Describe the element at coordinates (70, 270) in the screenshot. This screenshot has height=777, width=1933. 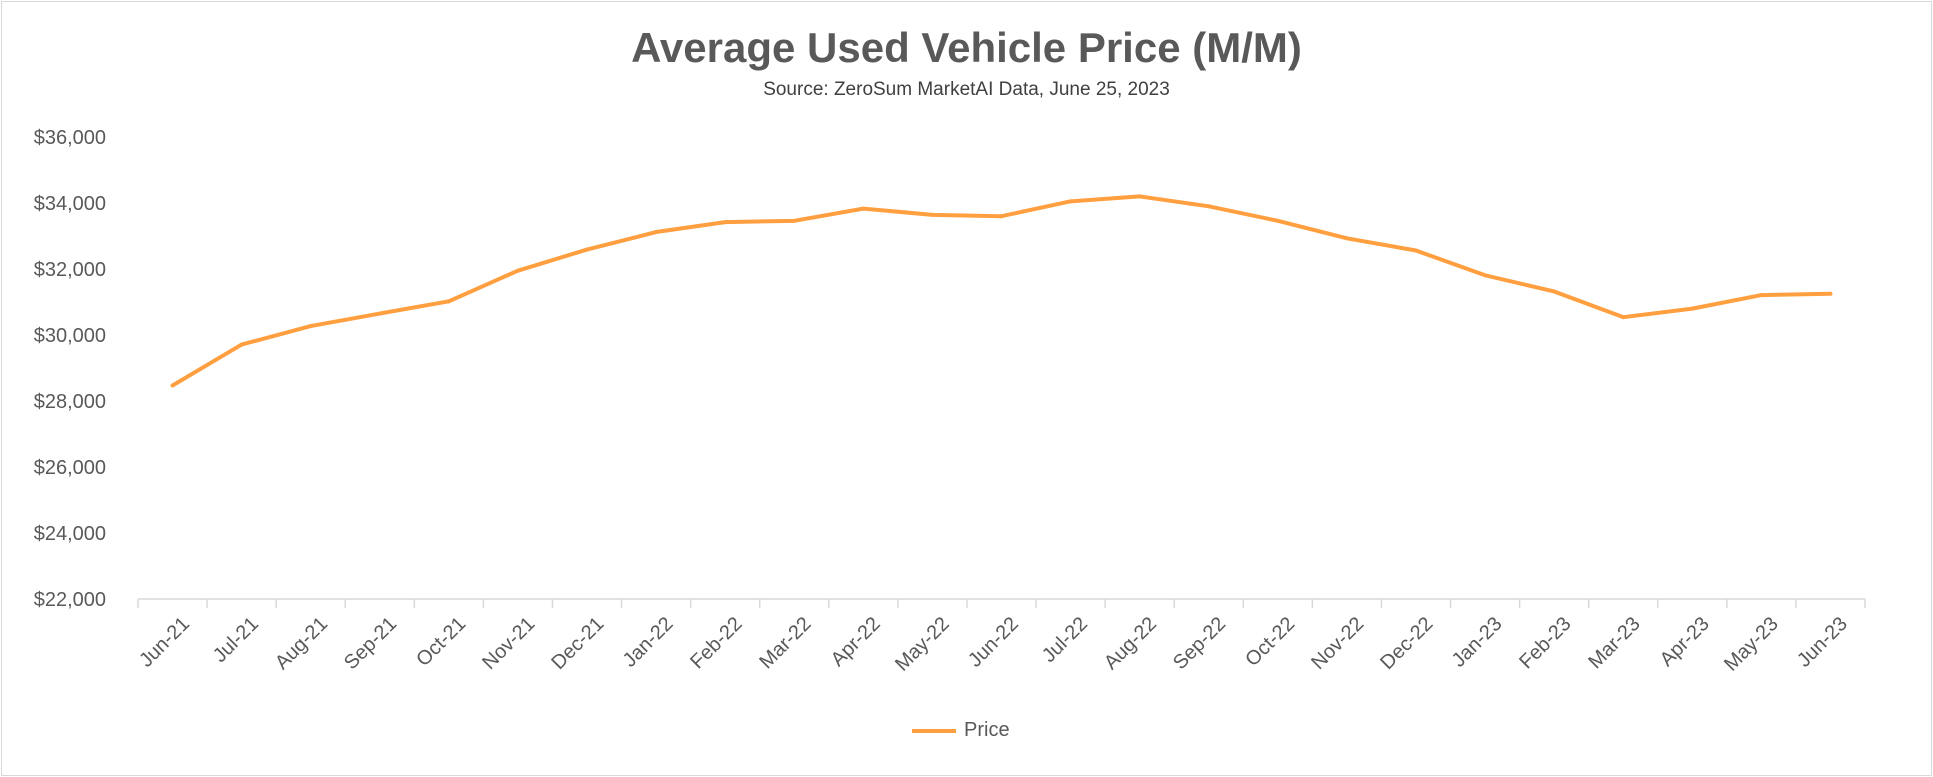
I see `y-tick-label: $32,000` at that location.